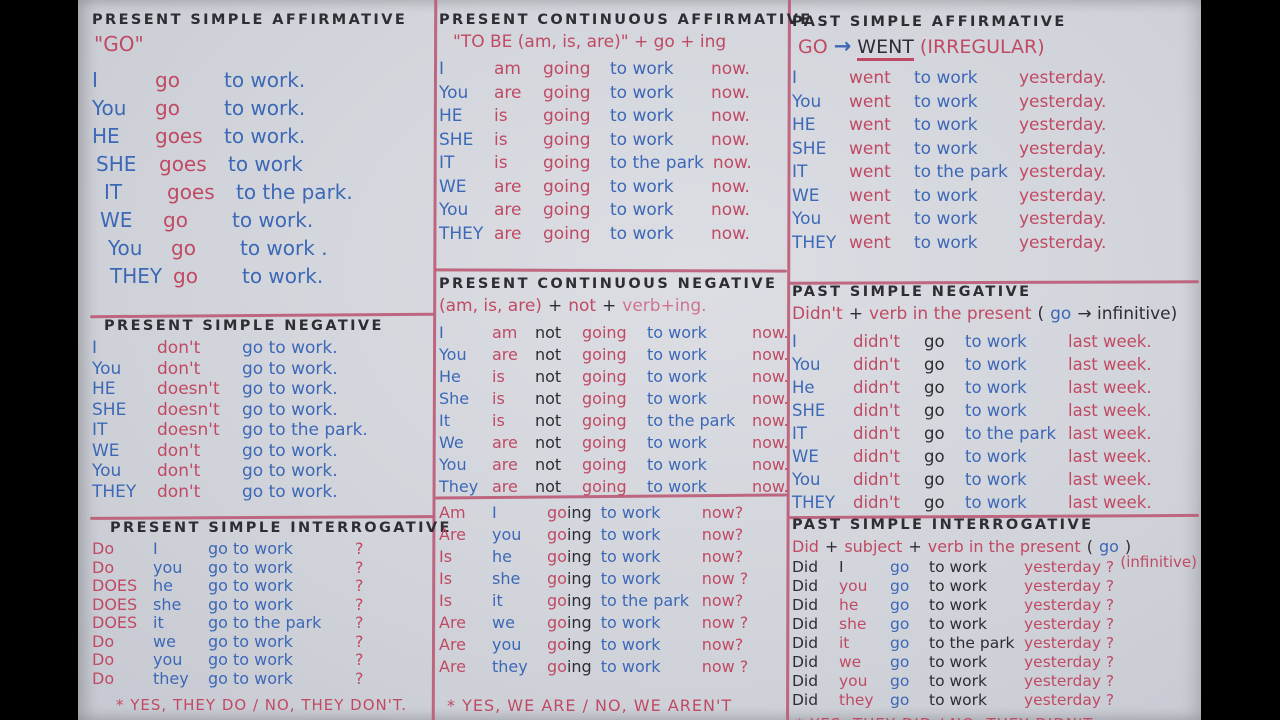 This screenshot has width=1280, height=720. Describe the element at coordinates (722, 534) in the screenshot. I see `ink-segment: now?` at that location.